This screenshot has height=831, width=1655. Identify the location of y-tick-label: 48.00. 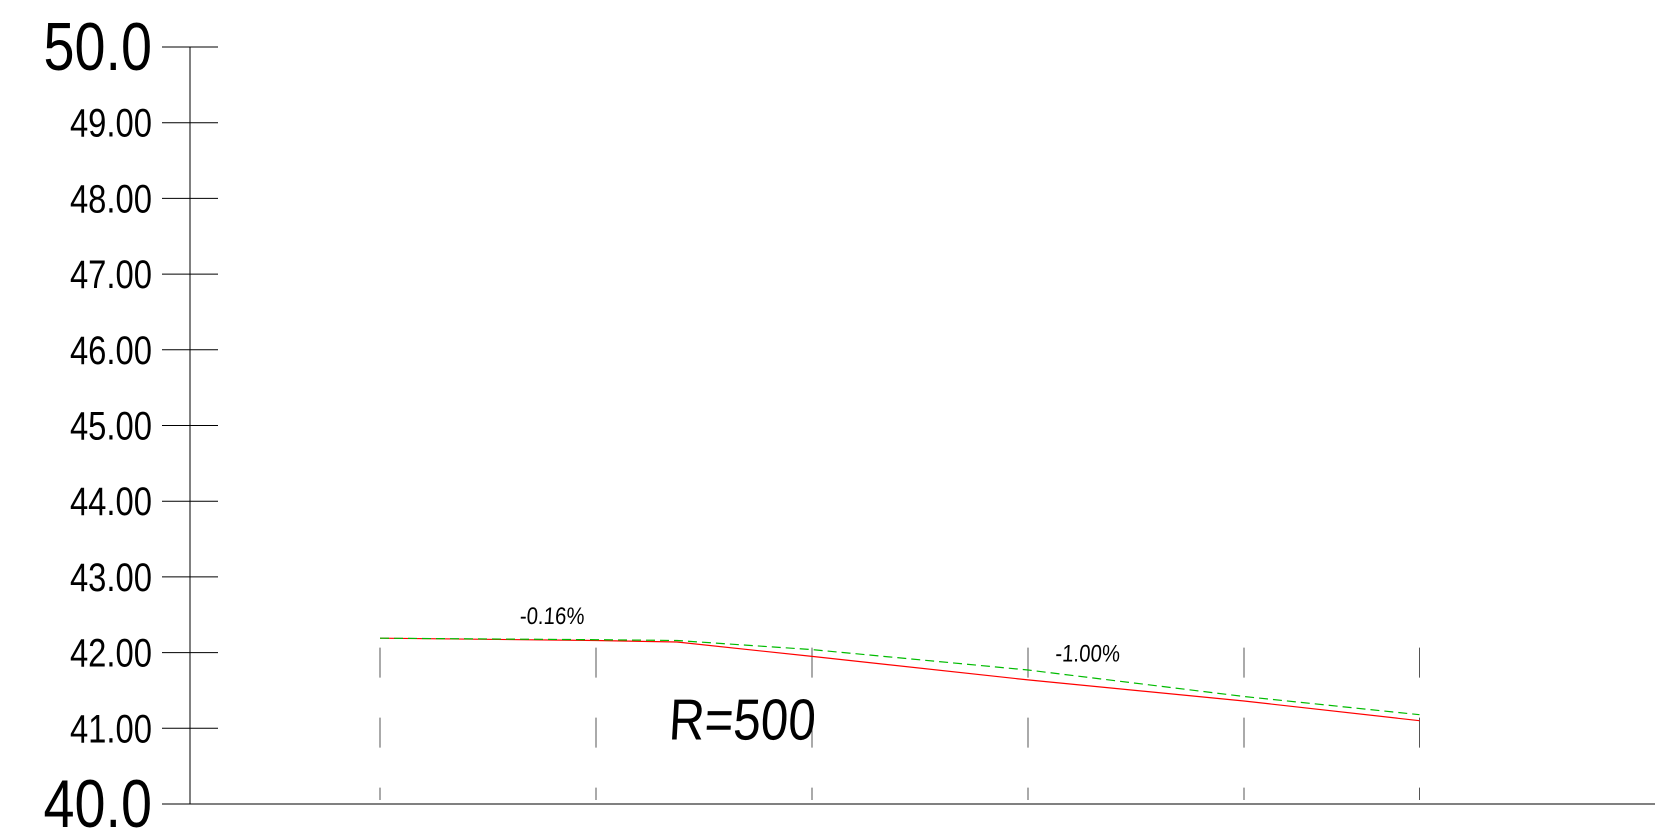
(111, 198).